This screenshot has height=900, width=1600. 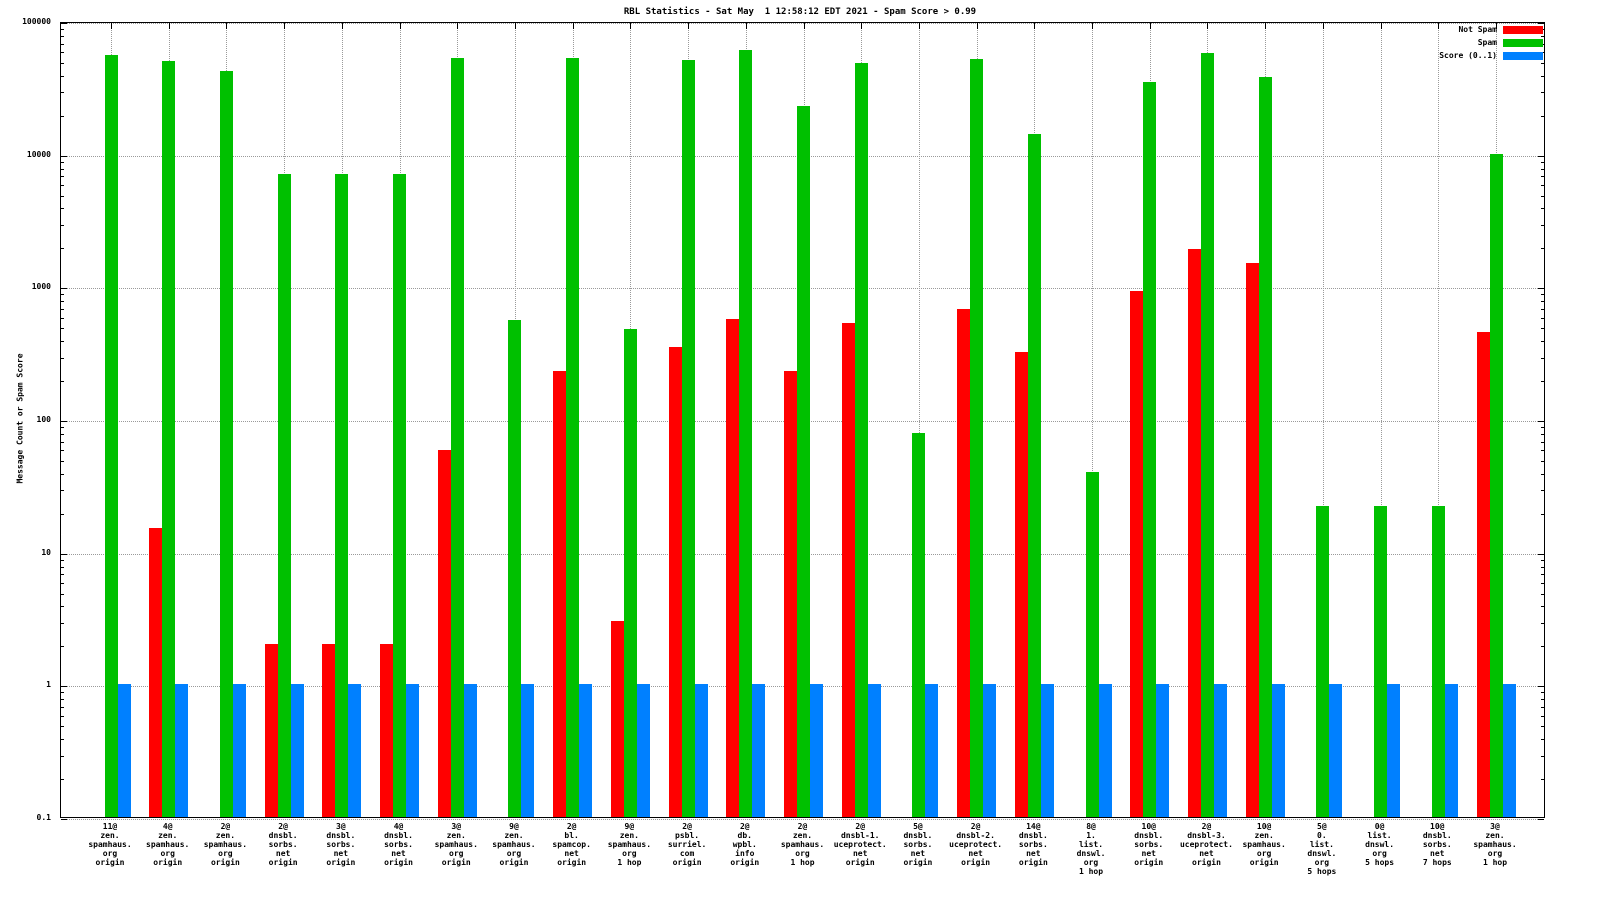 I want to click on y-gridline, so click(x=802, y=23).